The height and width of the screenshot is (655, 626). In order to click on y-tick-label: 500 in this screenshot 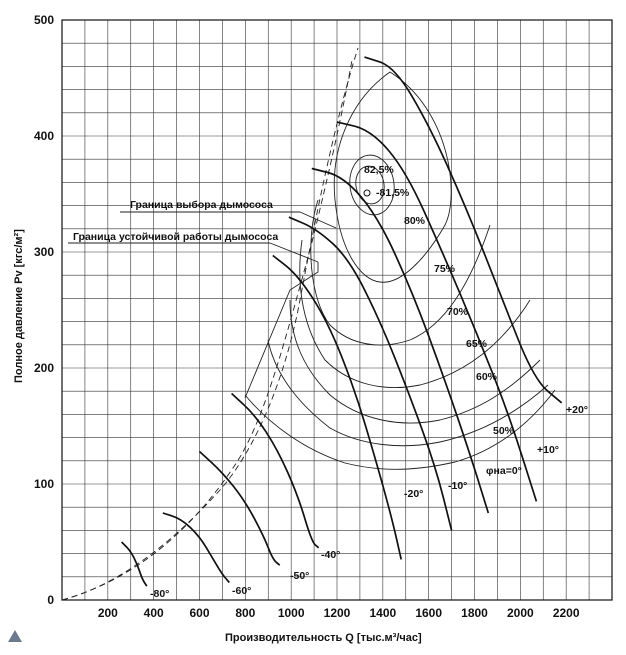, I will do `click(44, 20)`.